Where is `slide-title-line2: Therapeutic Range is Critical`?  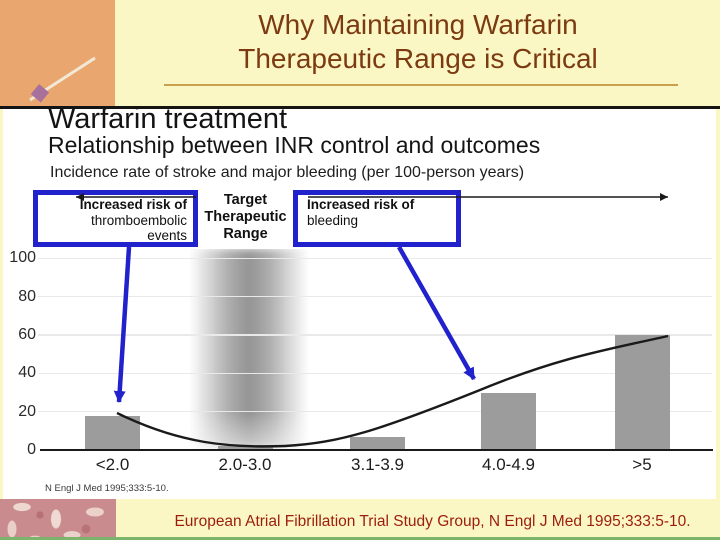
slide-title-line2: Therapeutic Range is Critical is located at coordinates (418, 58).